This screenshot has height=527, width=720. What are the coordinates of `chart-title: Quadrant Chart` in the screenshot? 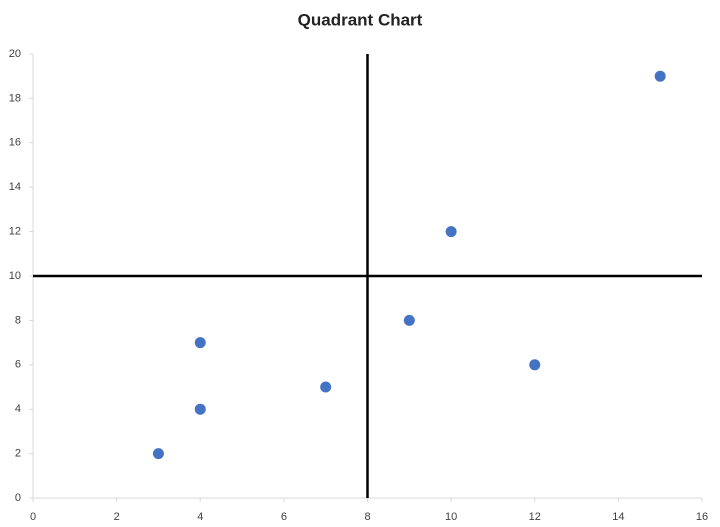 It's located at (360, 19).